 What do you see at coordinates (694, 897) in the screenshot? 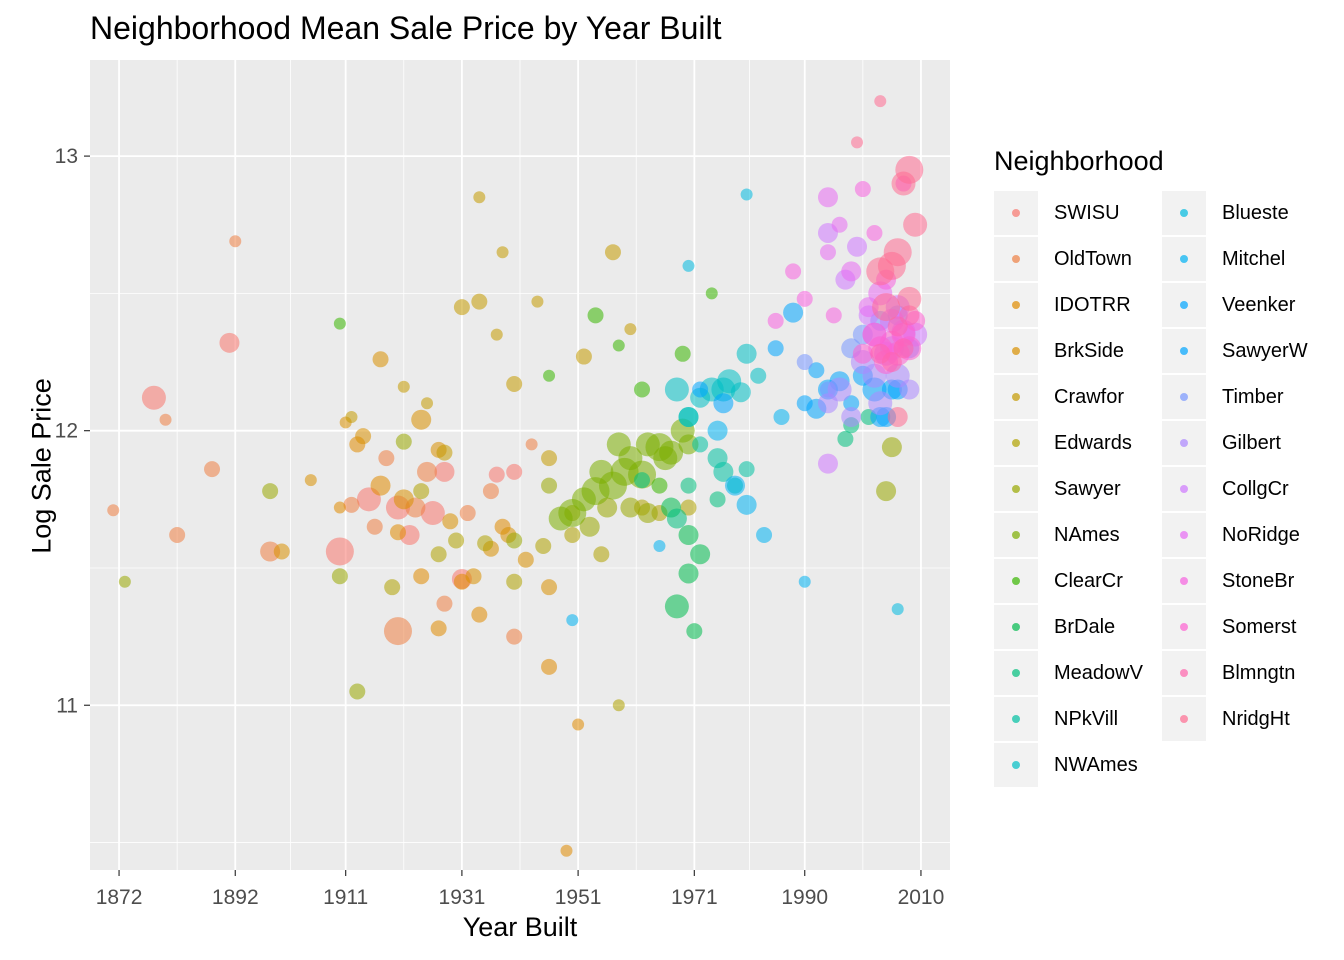
I see `x-tick-label: 1971` at bounding box center [694, 897].